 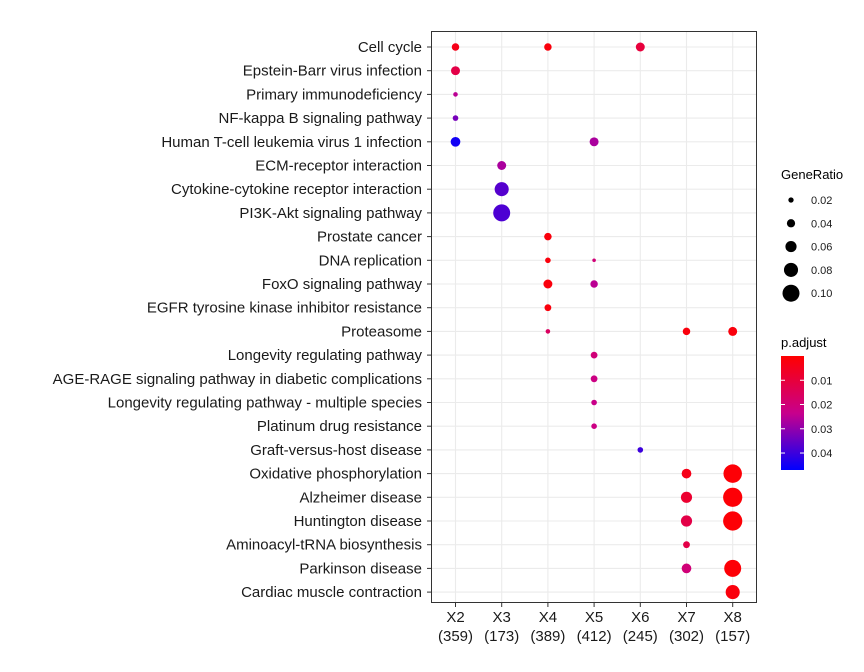 What do you see at coordinates (821, 430) in the screenshot?
I see `colorbar-label: 0.03` at bounding box center [821, 430].